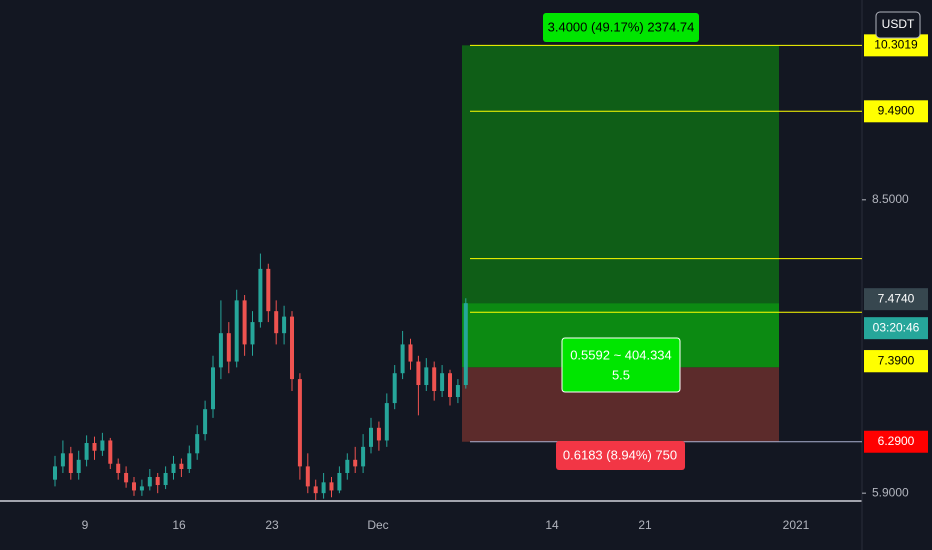 This screenshot has height=550, width=932. I want to click on ratio-label: 0.5592 ~ 404.334, so click(621, 354).